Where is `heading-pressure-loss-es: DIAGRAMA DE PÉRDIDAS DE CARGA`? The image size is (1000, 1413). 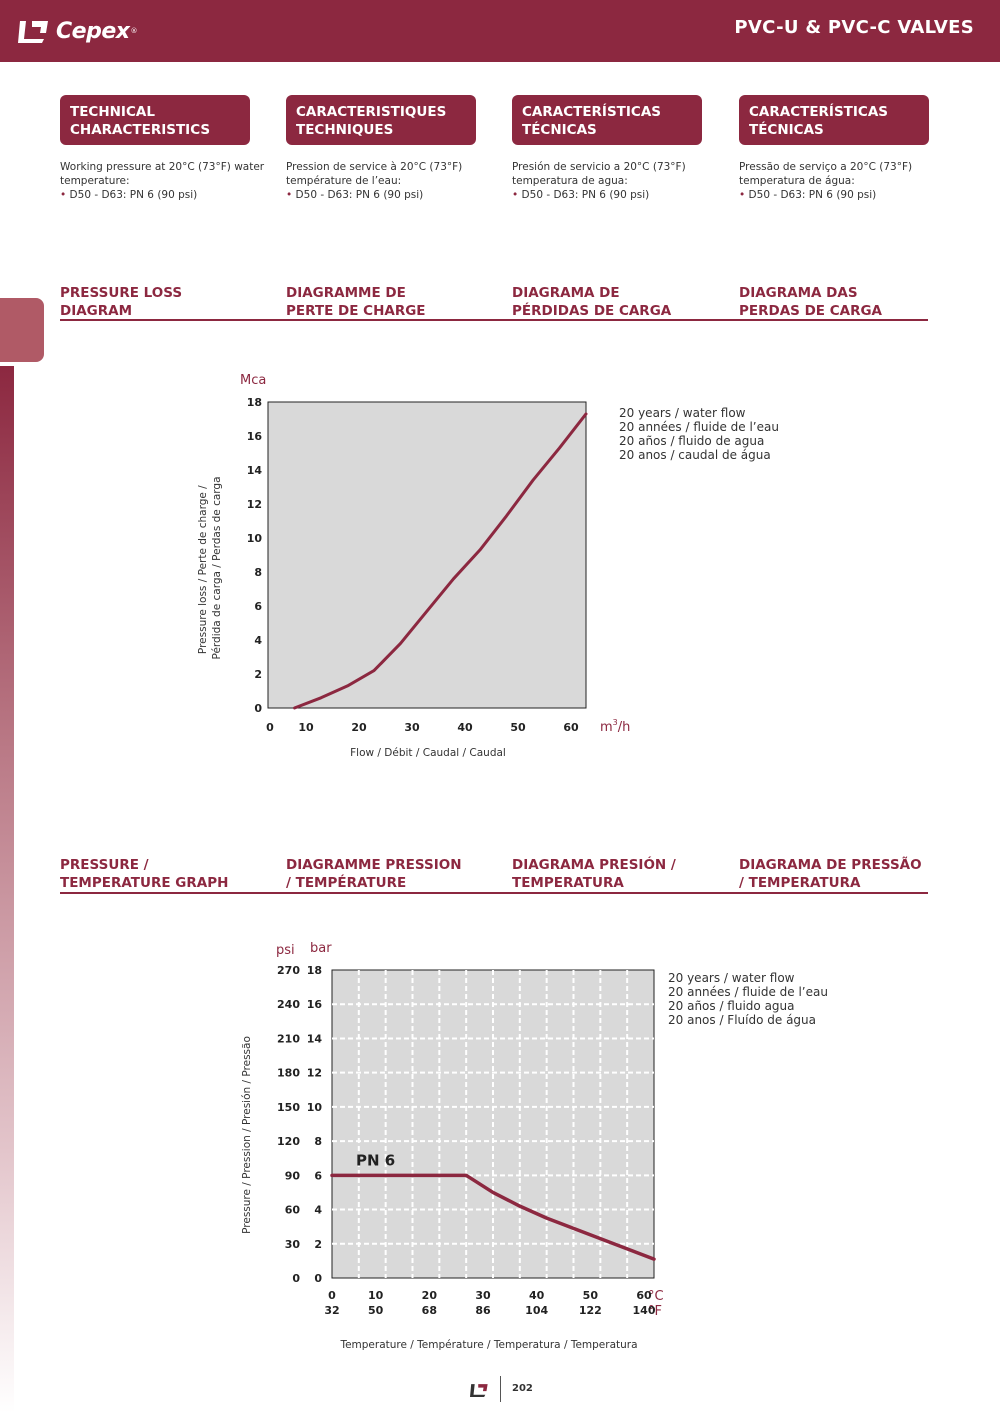
heading-pressure-loss-es: DIAGRAMA DE PÉRDIDAS DE CARGA is located at coordinates (592, 302).